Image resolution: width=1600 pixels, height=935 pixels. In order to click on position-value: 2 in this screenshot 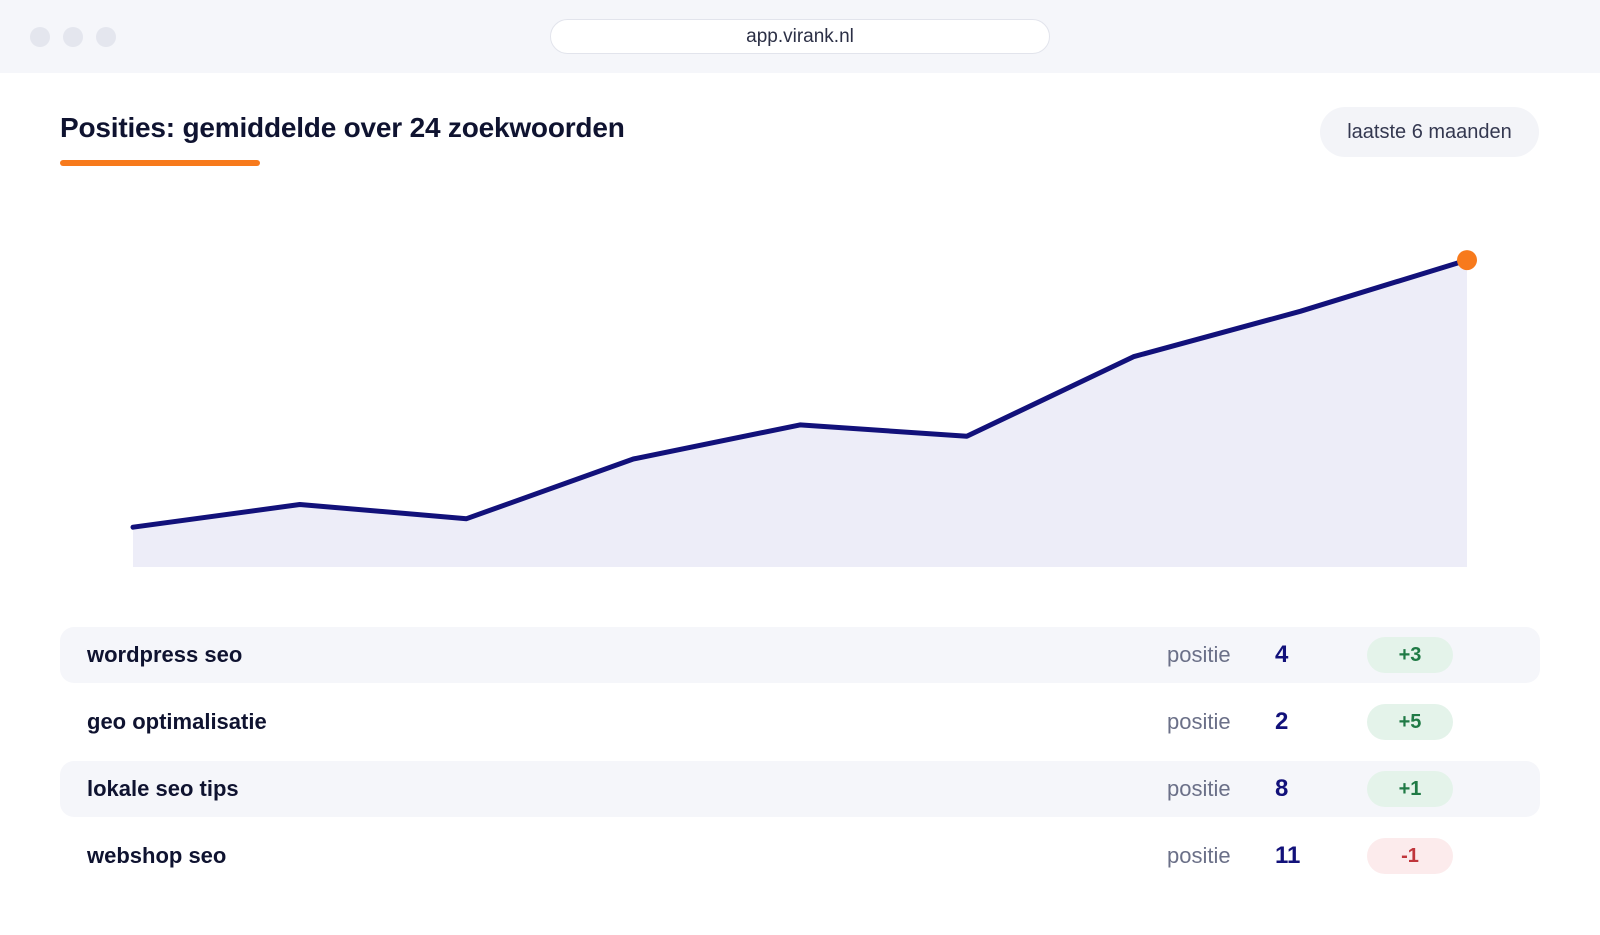, I will do `click(1282, 721)`.